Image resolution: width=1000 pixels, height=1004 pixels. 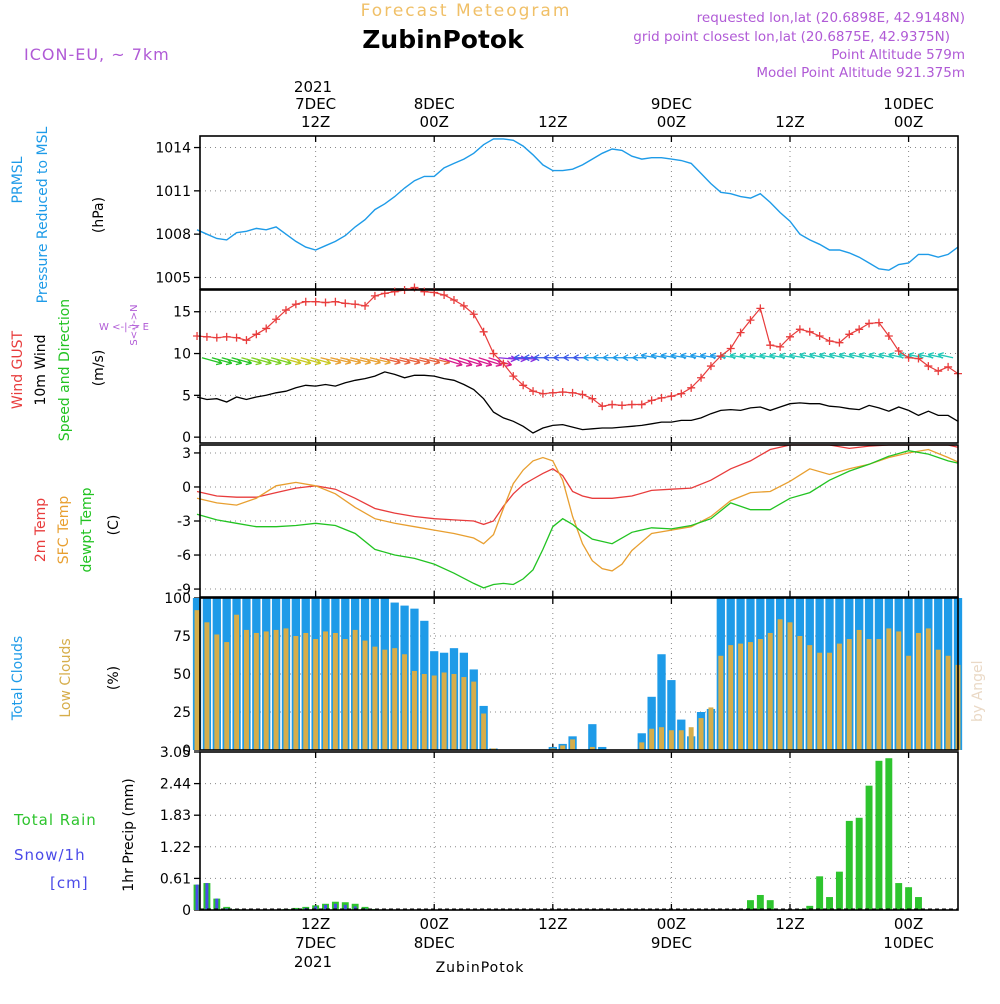 I want to click on temp-unit: (C), so click(x=114, y=525).